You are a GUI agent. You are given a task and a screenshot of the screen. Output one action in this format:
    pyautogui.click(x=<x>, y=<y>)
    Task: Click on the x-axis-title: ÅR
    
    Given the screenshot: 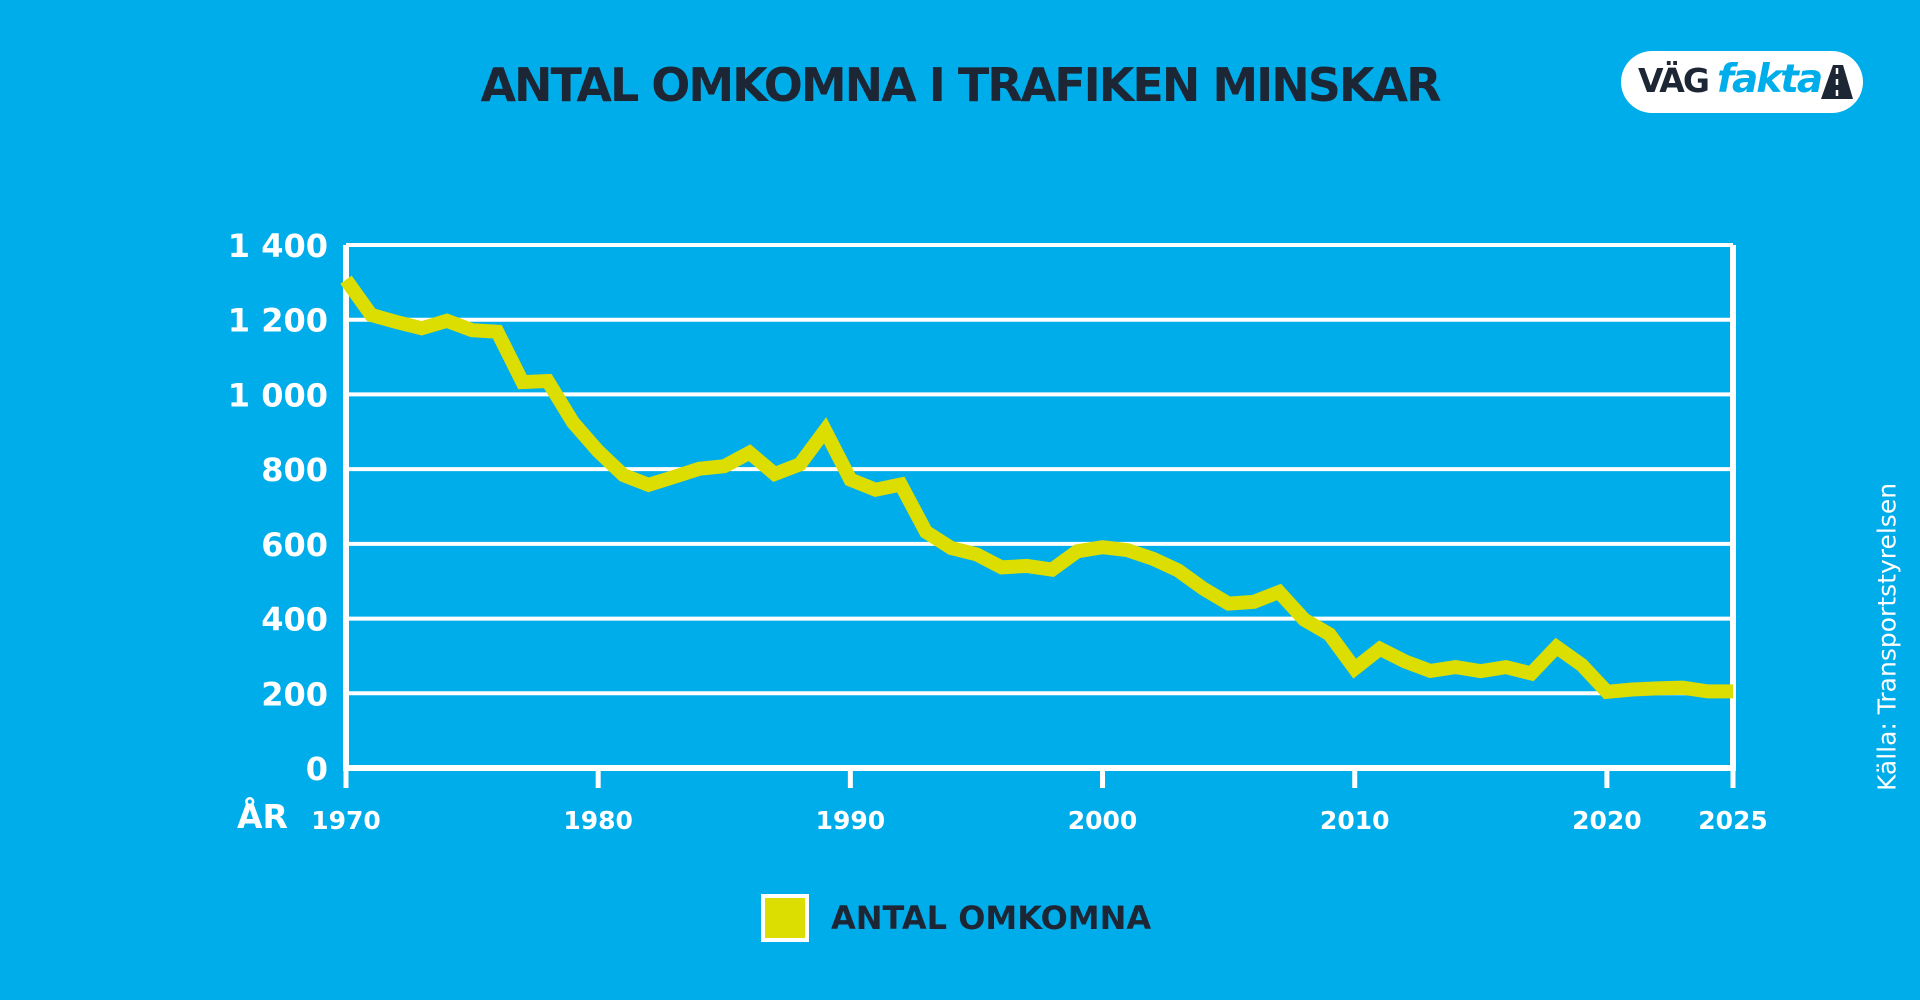 What is the action you would take?
    pyautogui.click(x=262, y=816)
    